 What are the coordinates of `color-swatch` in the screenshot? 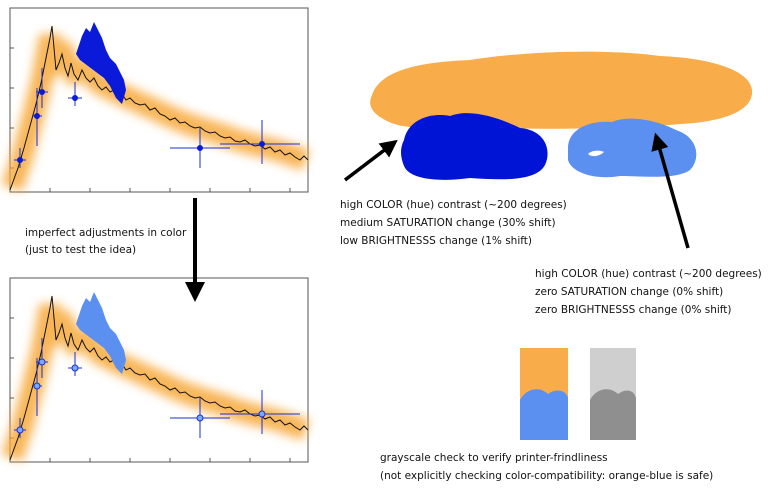 It's located at (544, 394).